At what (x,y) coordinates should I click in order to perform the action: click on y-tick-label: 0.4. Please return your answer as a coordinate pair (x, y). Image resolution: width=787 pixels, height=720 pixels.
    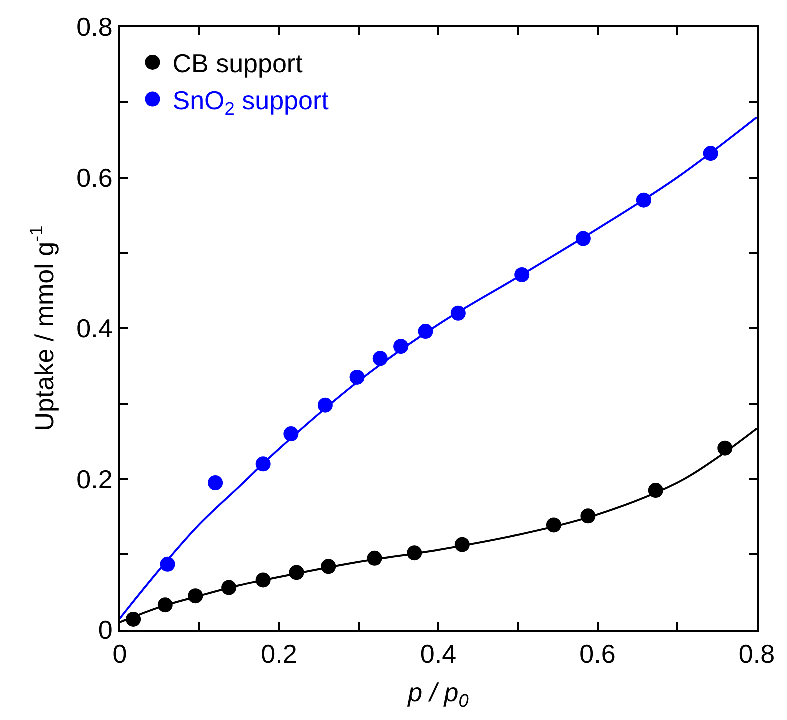
    Looking at the image, I should click on (94, 329).